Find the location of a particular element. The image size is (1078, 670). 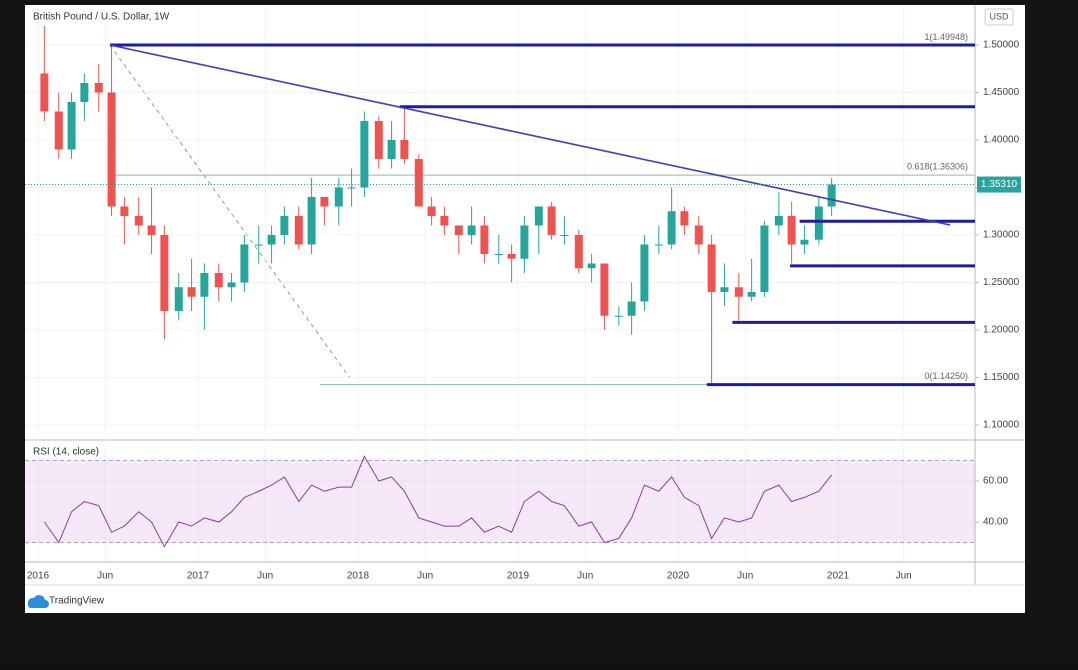

currency: USD is located at coordinates (999, 16).